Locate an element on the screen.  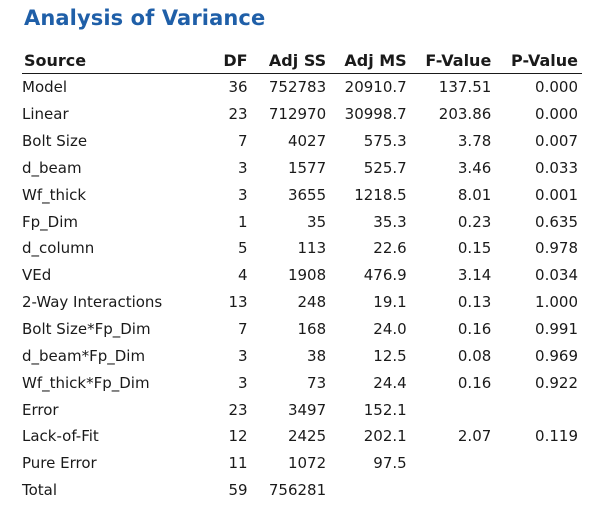
adj-ms-cell: 22.6 is located at coordinates (390, 248).